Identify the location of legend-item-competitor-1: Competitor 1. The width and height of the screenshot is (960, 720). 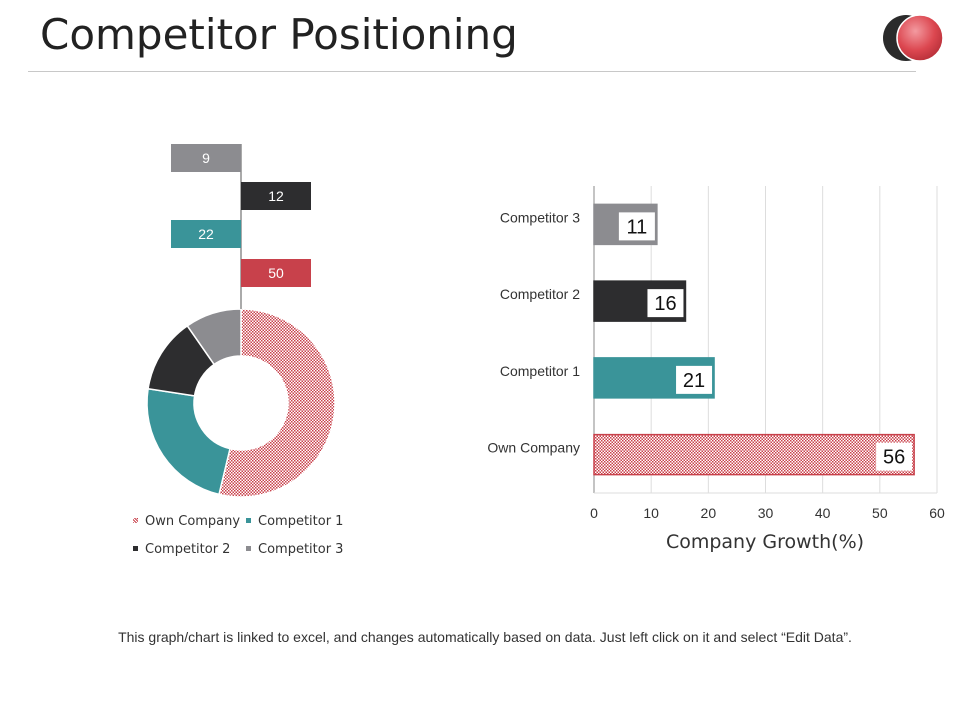
(294, 521).